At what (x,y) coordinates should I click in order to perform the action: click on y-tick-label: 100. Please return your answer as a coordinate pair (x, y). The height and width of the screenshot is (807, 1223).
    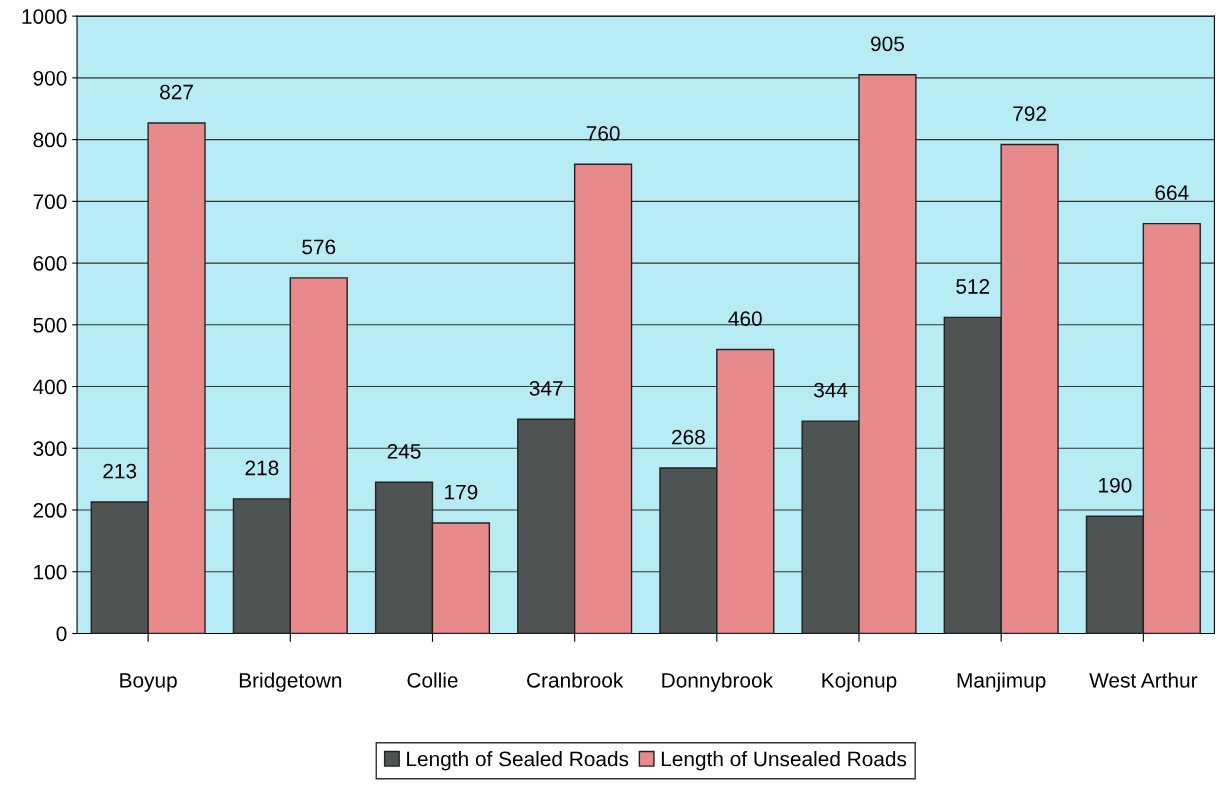
    Looking at the image, I should click on (50, 572).